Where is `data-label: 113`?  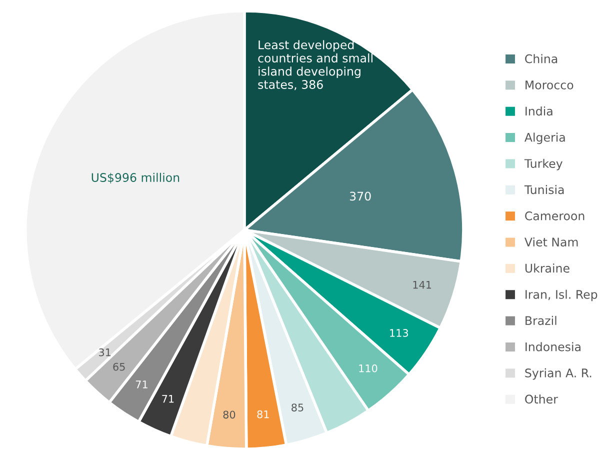
data-label: 113 is located at coordinates (399, 333).